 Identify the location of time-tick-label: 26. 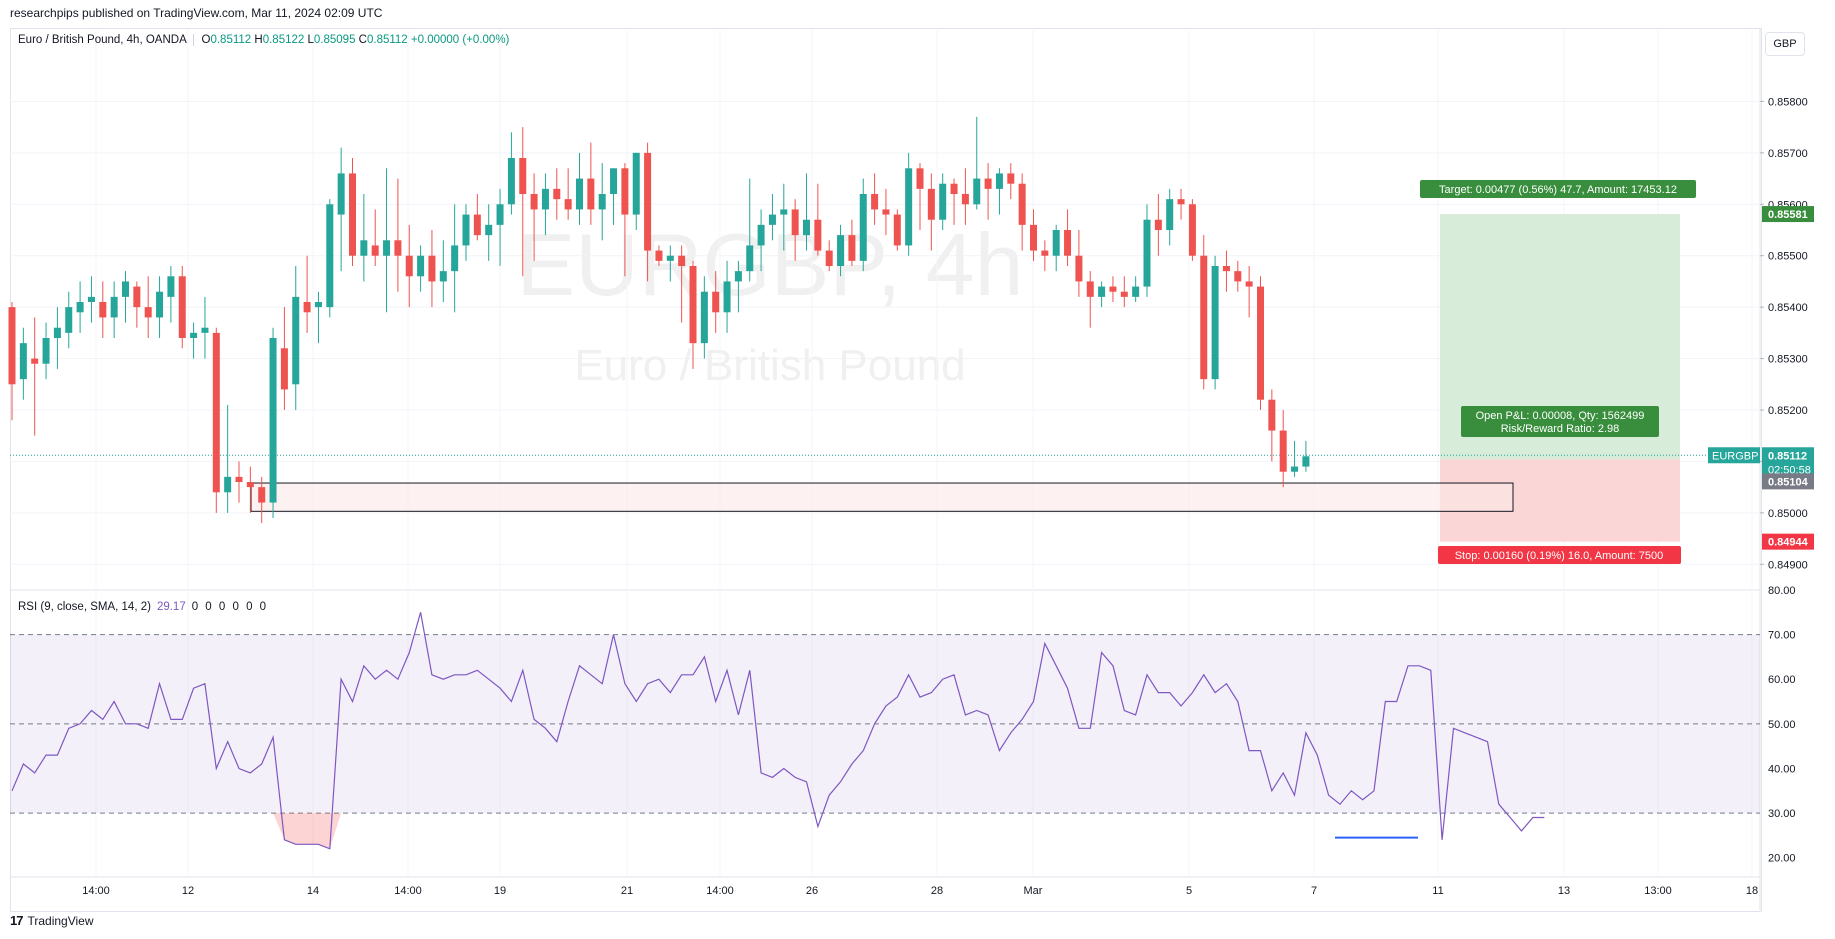
(812, 891).